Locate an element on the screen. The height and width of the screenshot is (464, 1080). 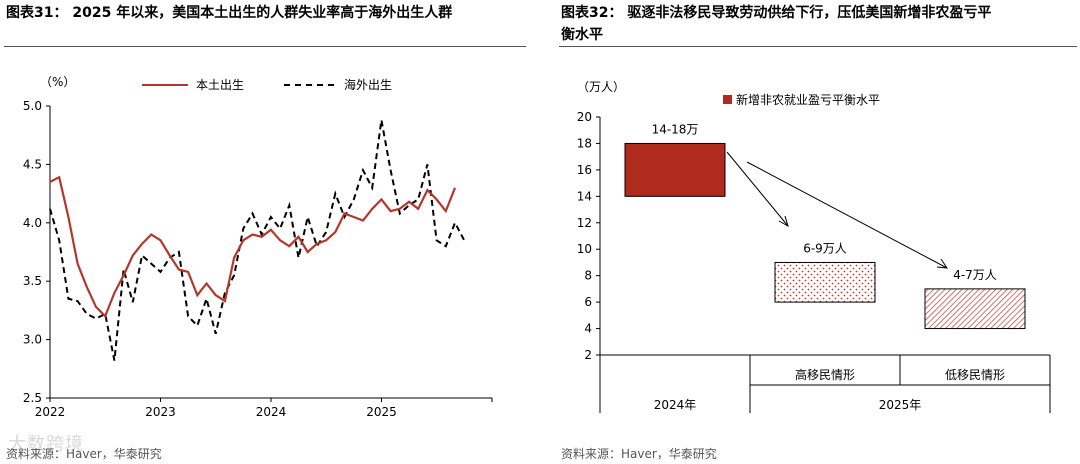
chart-title-line1: 图表32： 驱逐非法移民导致劳动供给下行，压低美国新增非农盈亏平 is located at coordinates (776, 13).